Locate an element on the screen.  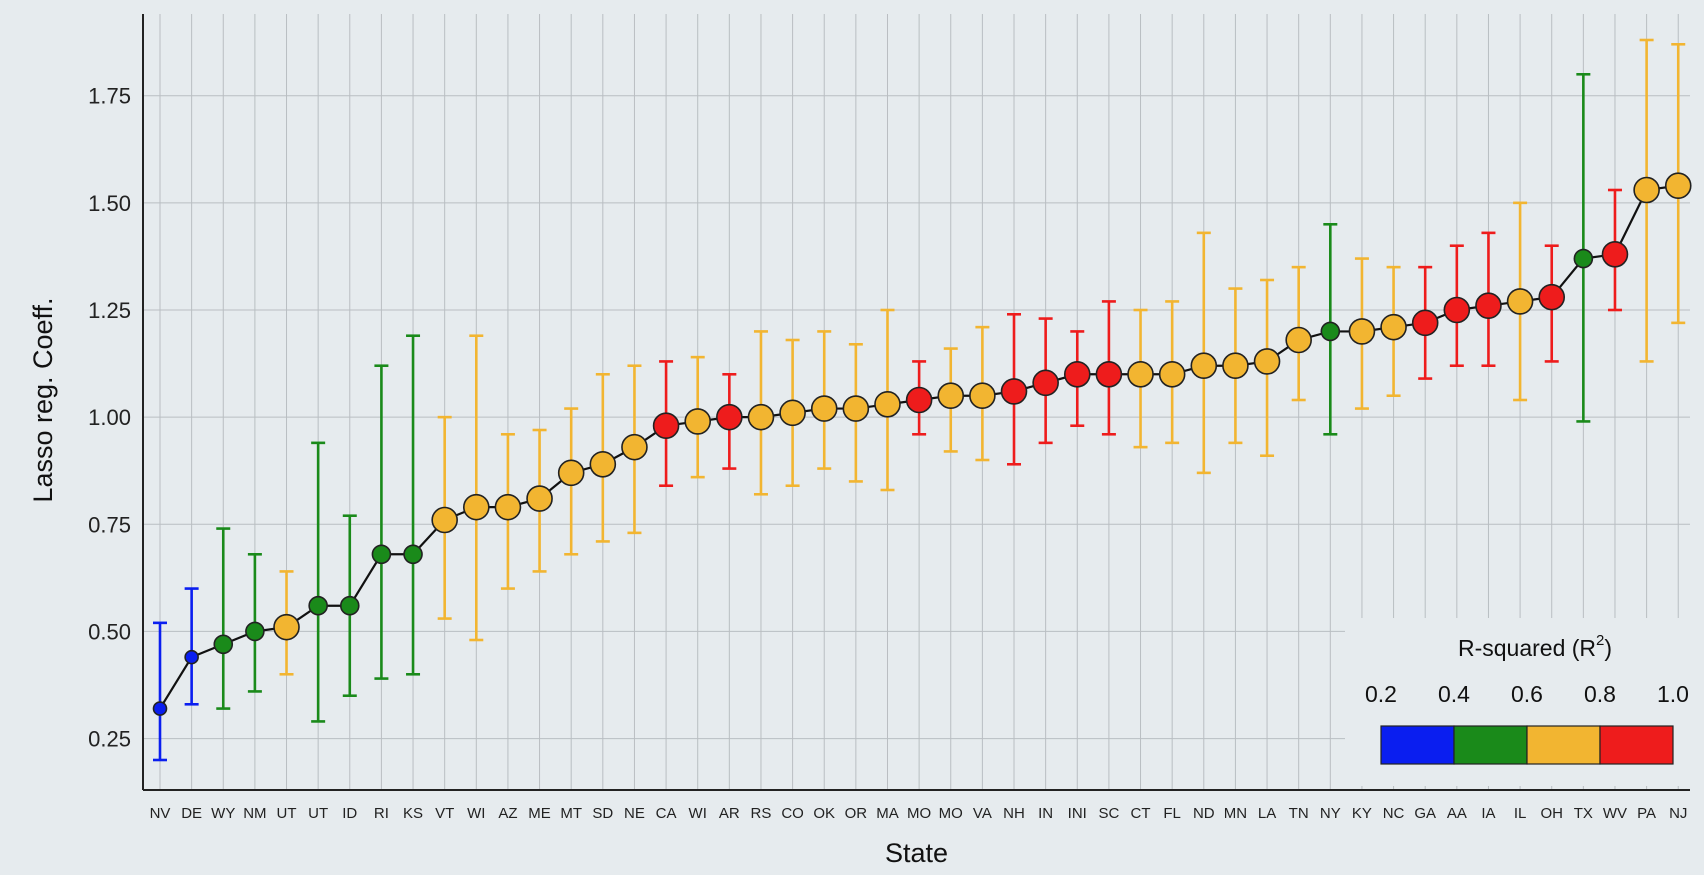
x-tick-label: AZ is located at coordinates (507, 813).